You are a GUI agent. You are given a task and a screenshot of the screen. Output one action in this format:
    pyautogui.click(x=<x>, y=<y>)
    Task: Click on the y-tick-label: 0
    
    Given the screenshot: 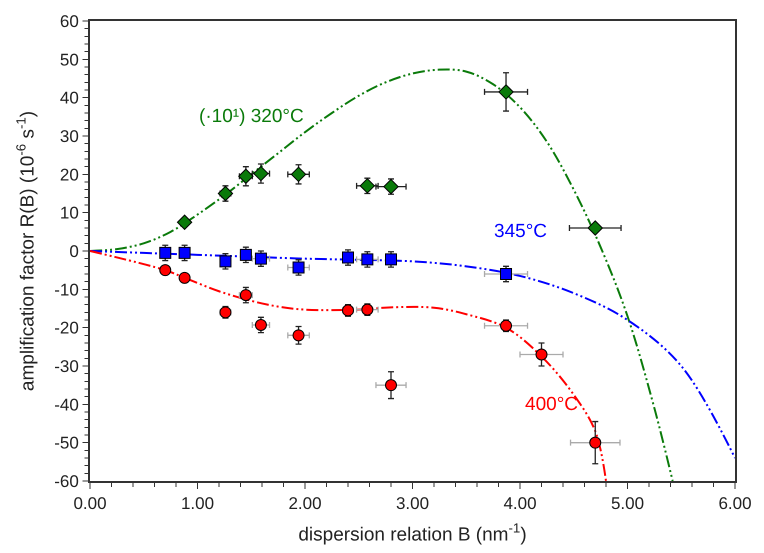 What is the action you would take?
    pyautogui.click(x=74, y=251)
    